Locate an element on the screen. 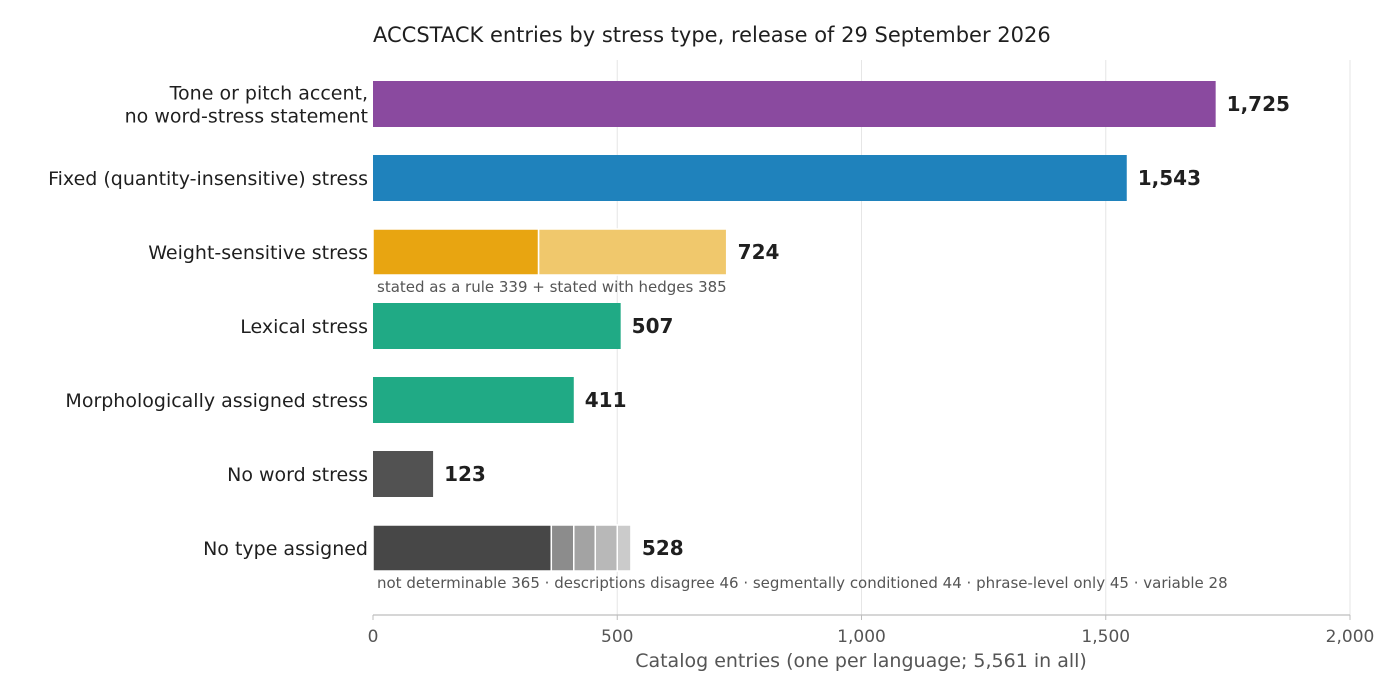  value-label: 123 is located at coordinates (465, 474).